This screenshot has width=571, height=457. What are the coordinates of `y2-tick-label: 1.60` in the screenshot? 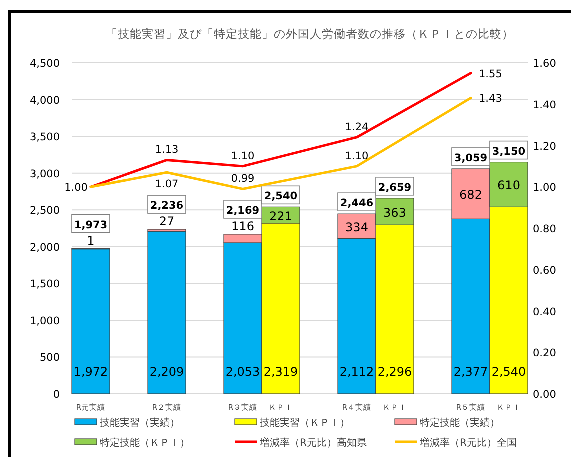 It's located at (544, 64).